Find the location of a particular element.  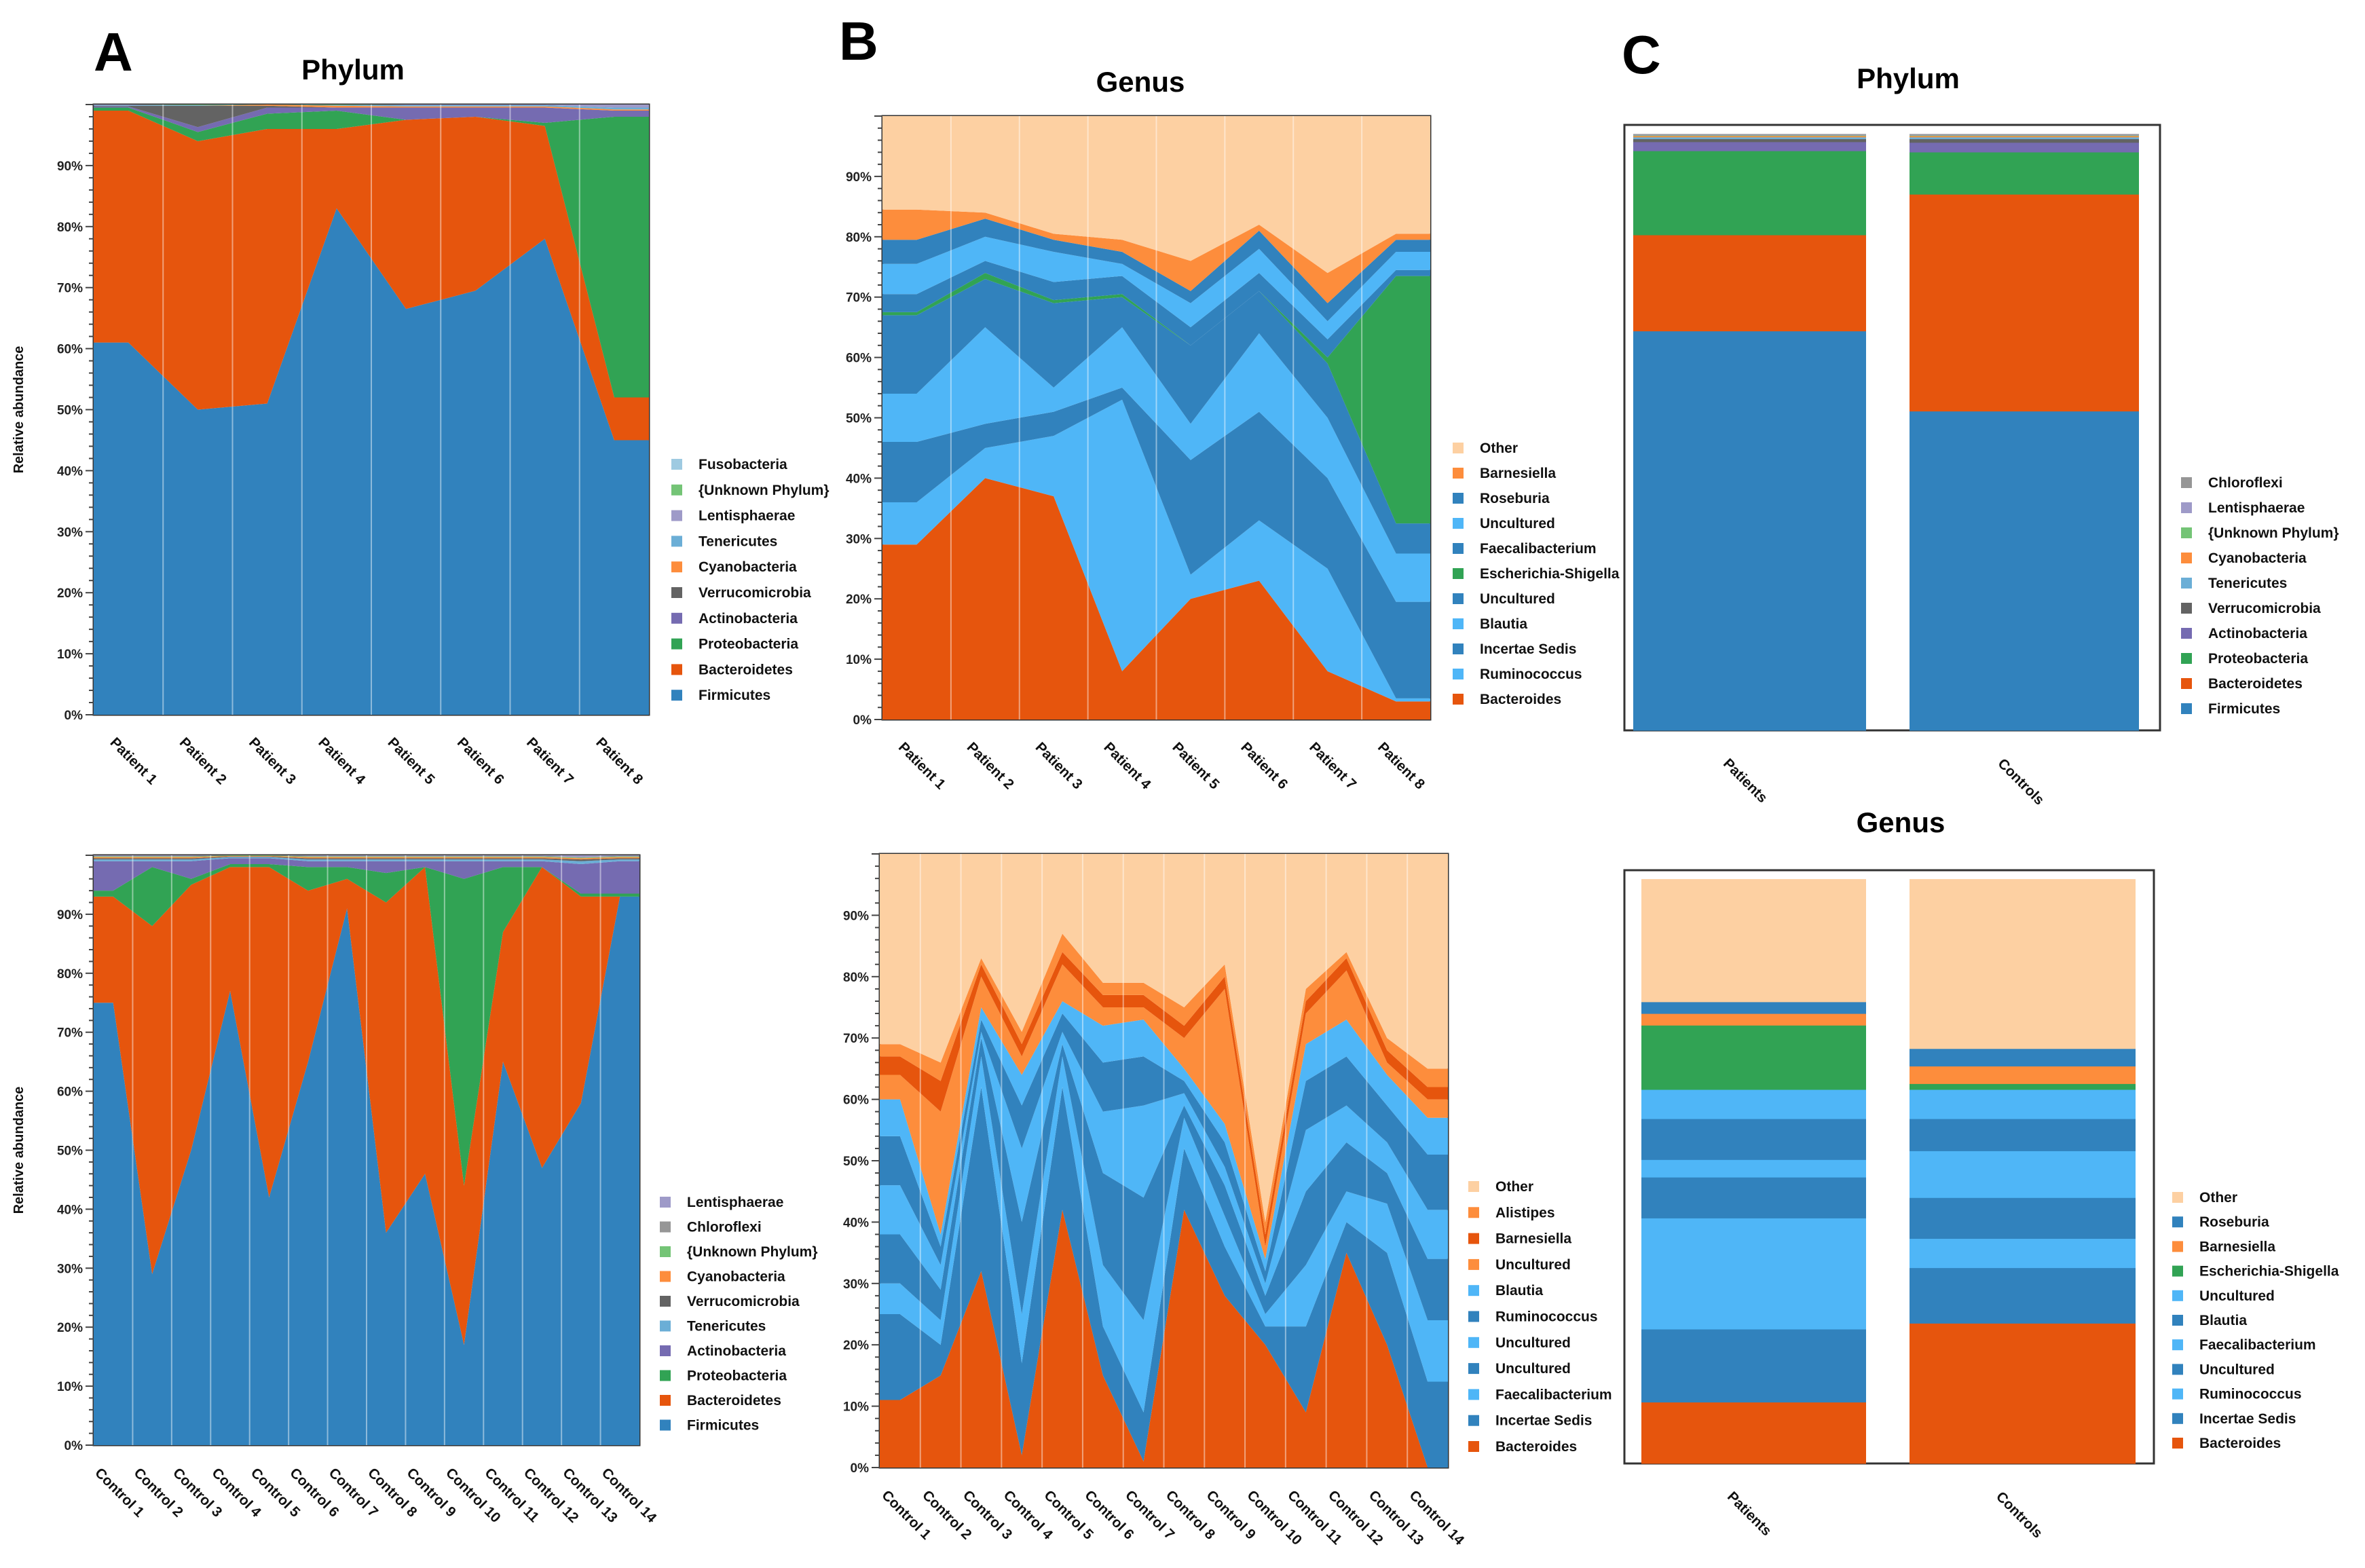

legend-label: Ruminococcus is located at coordinates (1531, 675).